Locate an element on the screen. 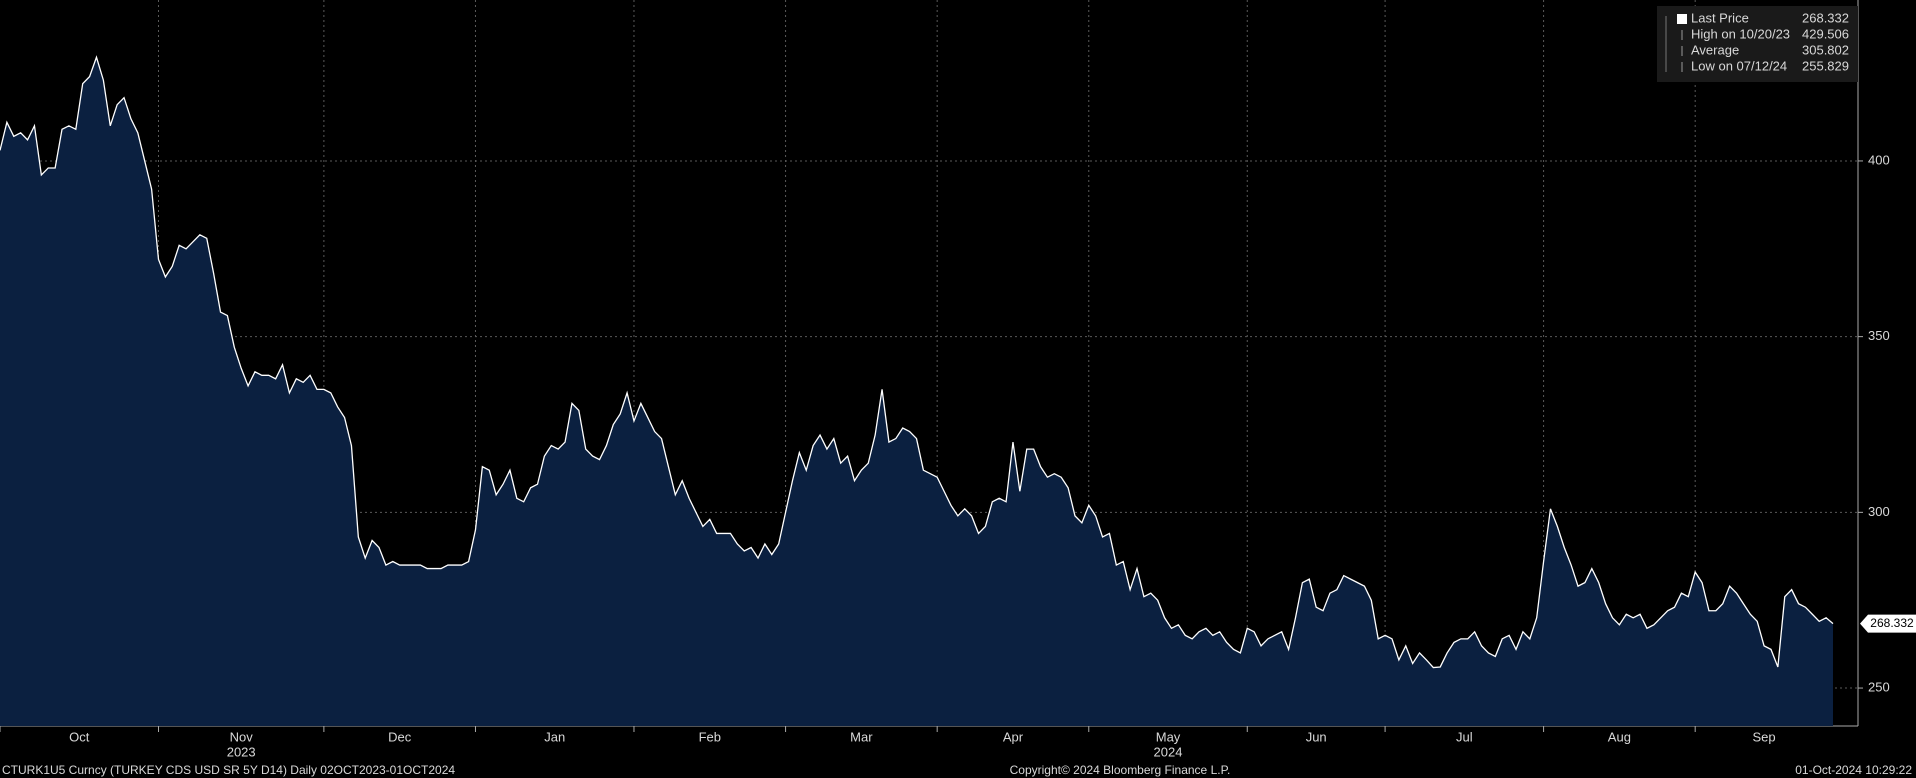 The height and width of the screenshot is (778, 1916). x-tick-label: Nov is located at coordinates (242, 736).